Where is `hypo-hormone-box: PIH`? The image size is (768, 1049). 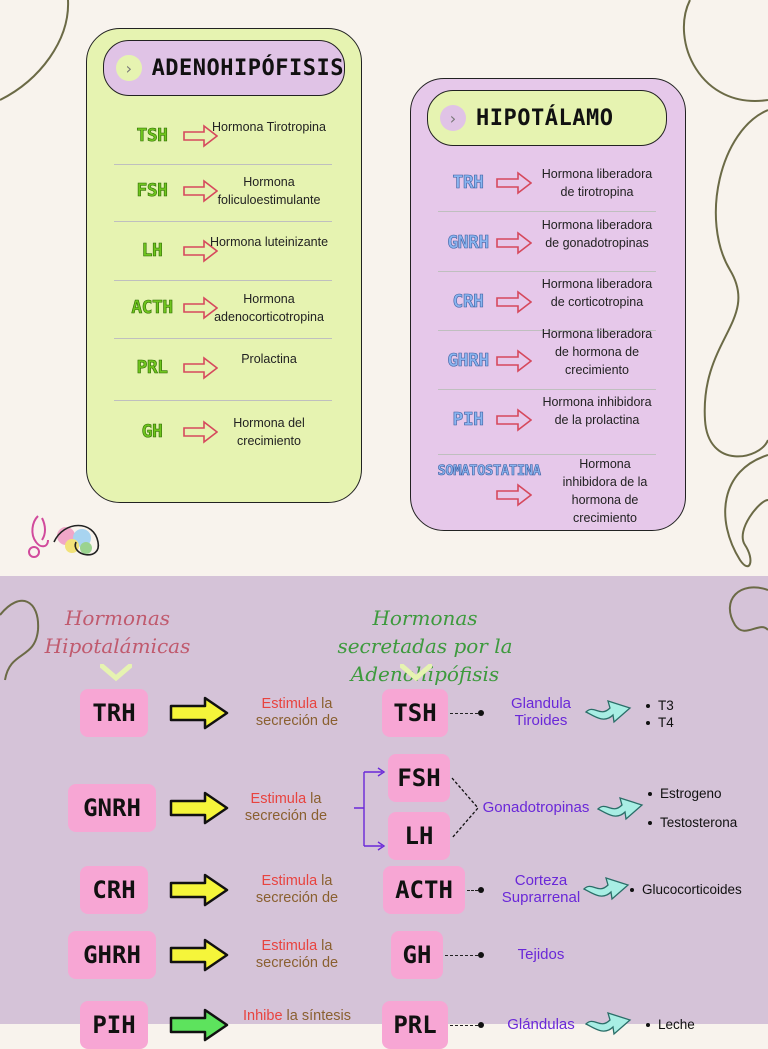 hypo-hormone-box: PIH is located at coordinates (114, 1025).